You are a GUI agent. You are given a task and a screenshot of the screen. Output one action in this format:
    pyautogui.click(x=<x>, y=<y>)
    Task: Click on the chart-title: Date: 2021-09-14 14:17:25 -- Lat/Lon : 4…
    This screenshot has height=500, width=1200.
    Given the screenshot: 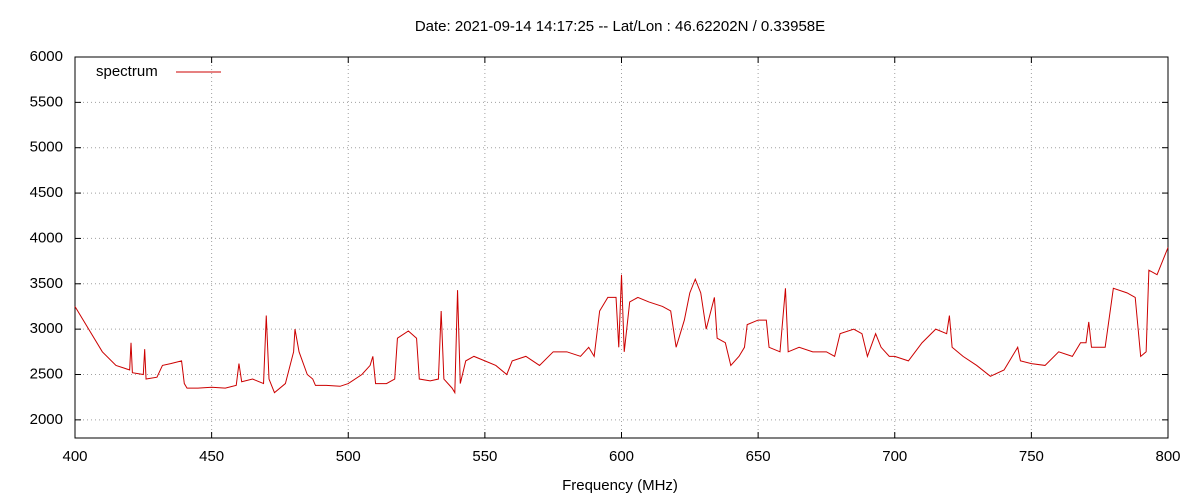 What is the action you would take?
    pyautogui.click(x=620, y=26)
    